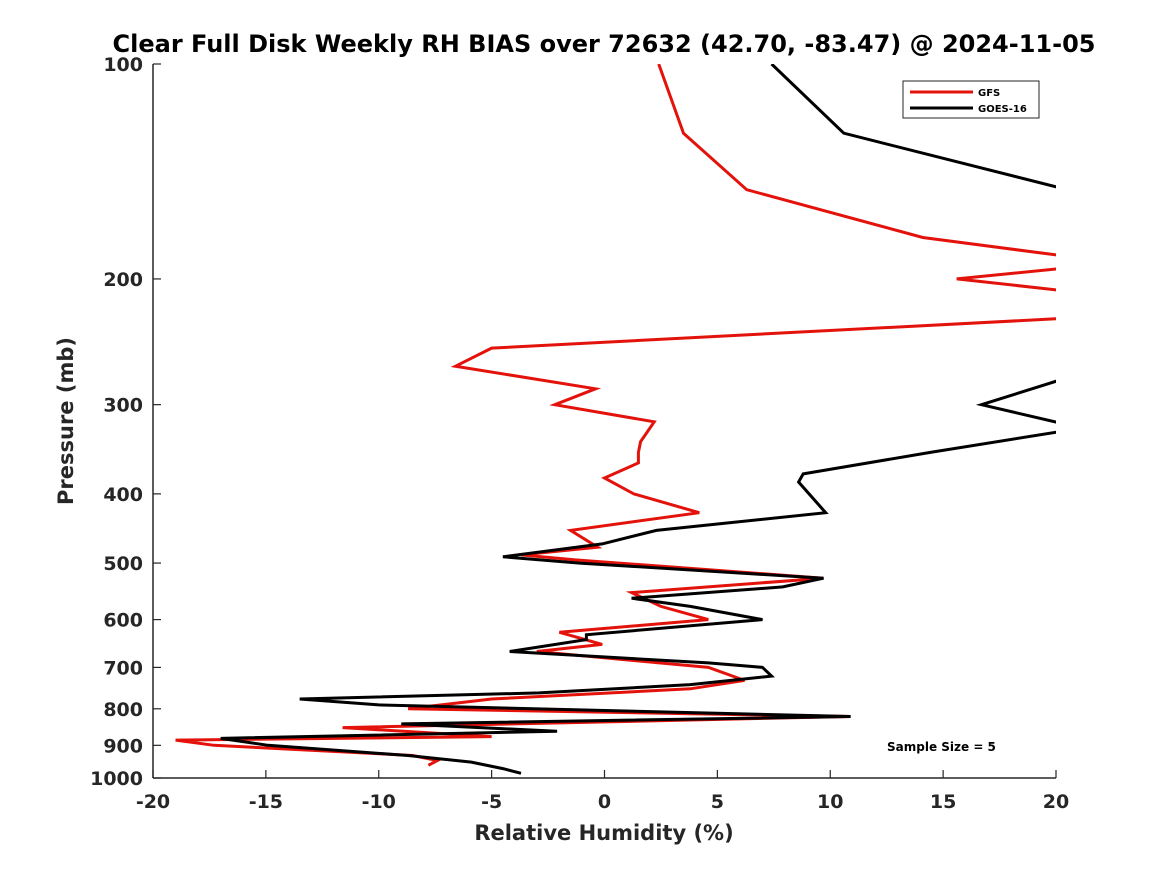 This screenshot has width=1167, height=875. Describe the element at coordinates (941, 747) in the screenshot. I see `sample-size-annotation: Sample Size = 5` at that location.